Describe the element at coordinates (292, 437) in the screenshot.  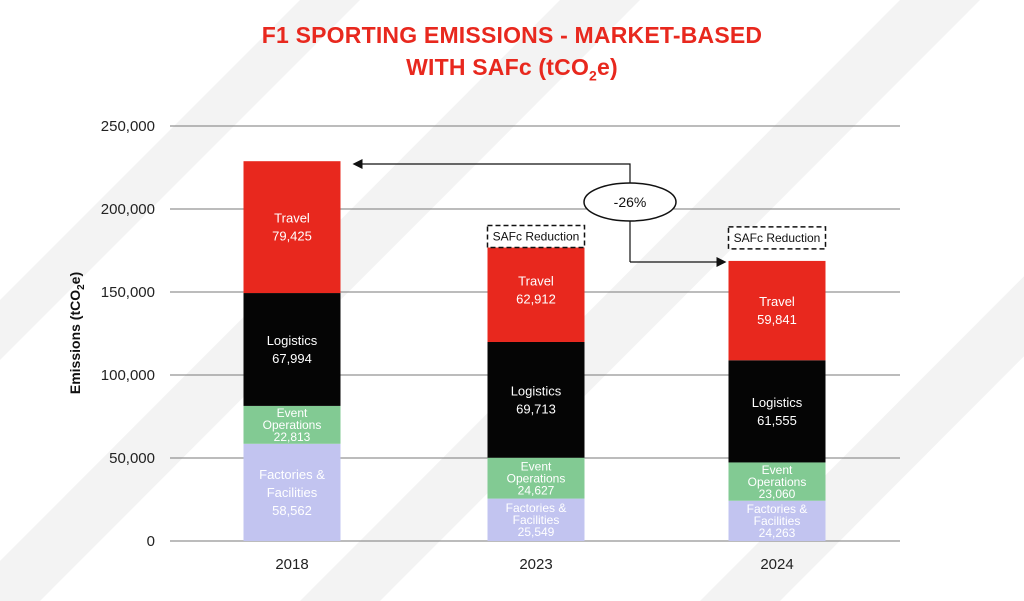
I see `bar-label-event-operations: 22,813` at that location.